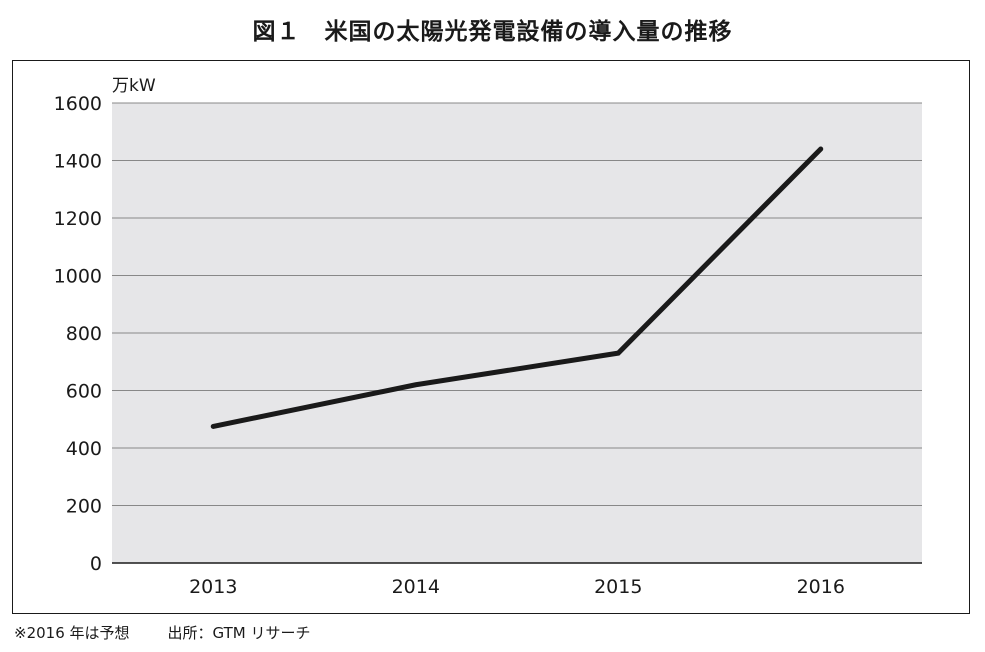 The image size is (985, 652). What do you see at coordinates (213, 587) in the screenshot?
I see `x-tick-label-2013: 2013` at bounding box center [213, 587].